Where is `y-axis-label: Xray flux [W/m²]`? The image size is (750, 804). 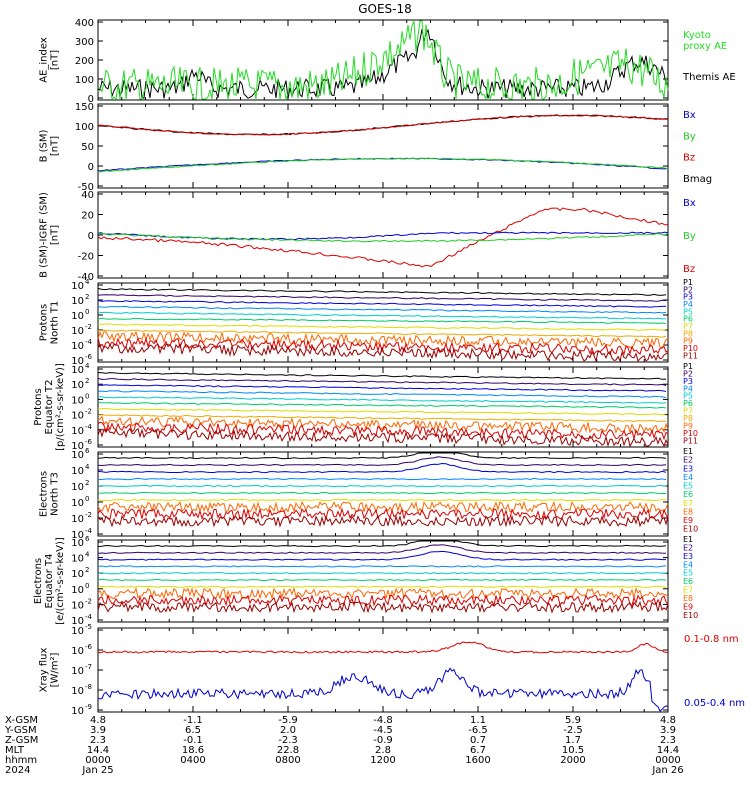
y-axis-label: Xray flux [W/m²] is located at coordinates (50, 670).